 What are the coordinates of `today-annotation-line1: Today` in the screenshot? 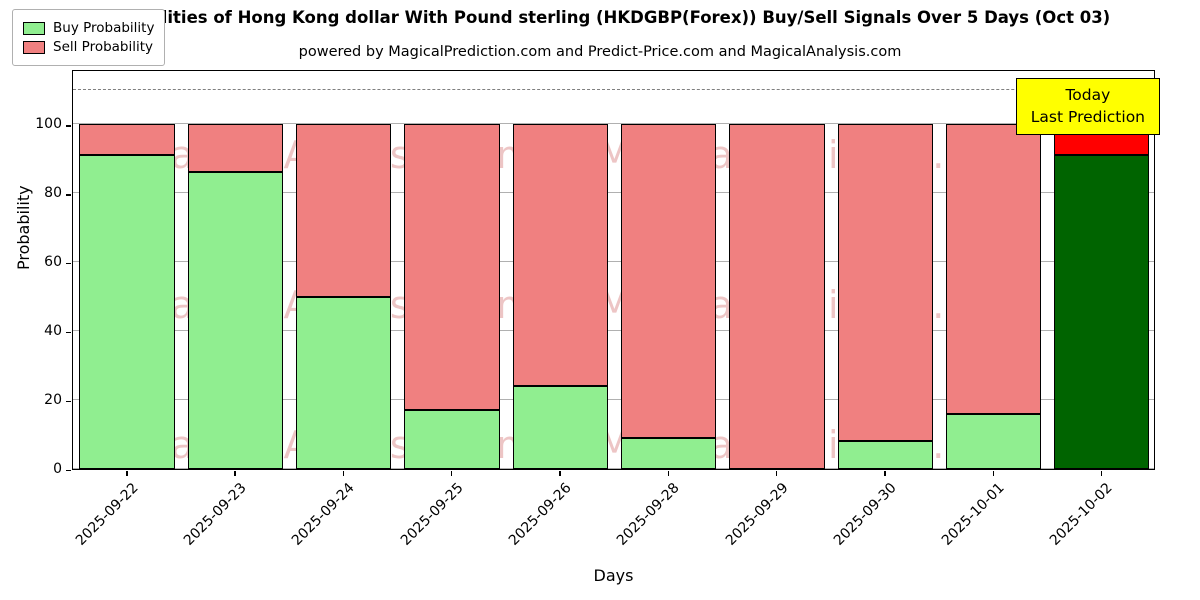 It's located at (1088, 95).